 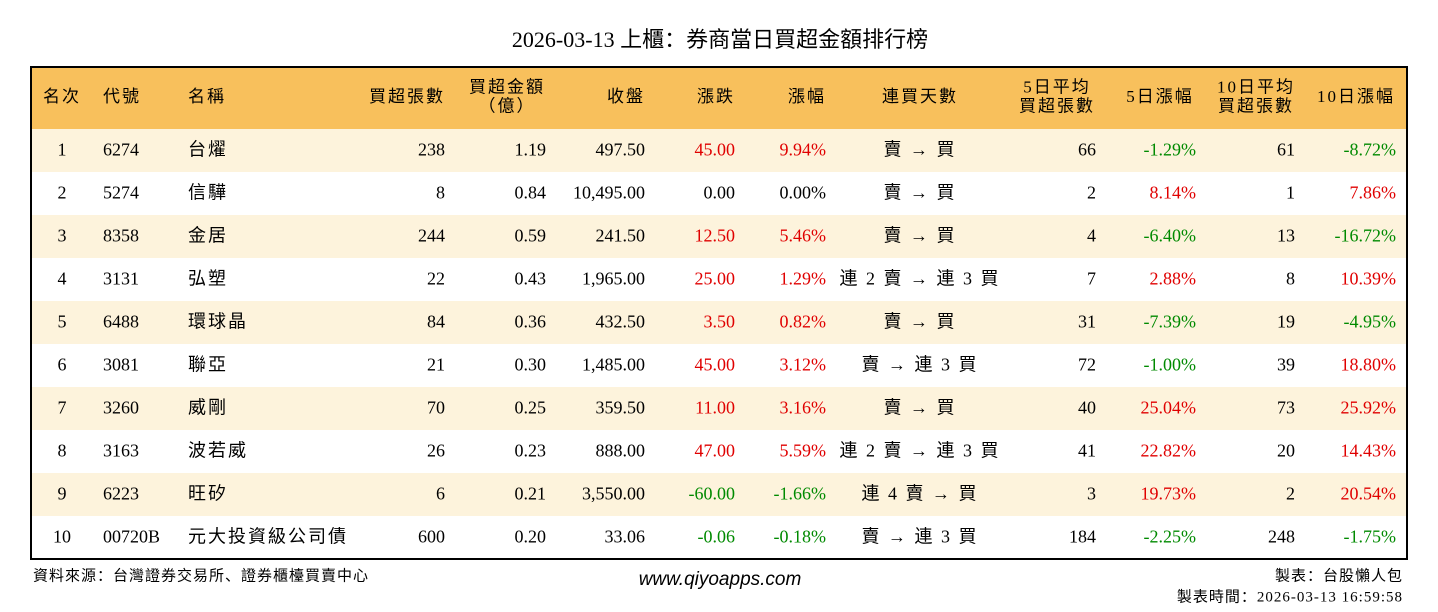 I want to click on column-header: 漲幅, so click(x=807, y=96).